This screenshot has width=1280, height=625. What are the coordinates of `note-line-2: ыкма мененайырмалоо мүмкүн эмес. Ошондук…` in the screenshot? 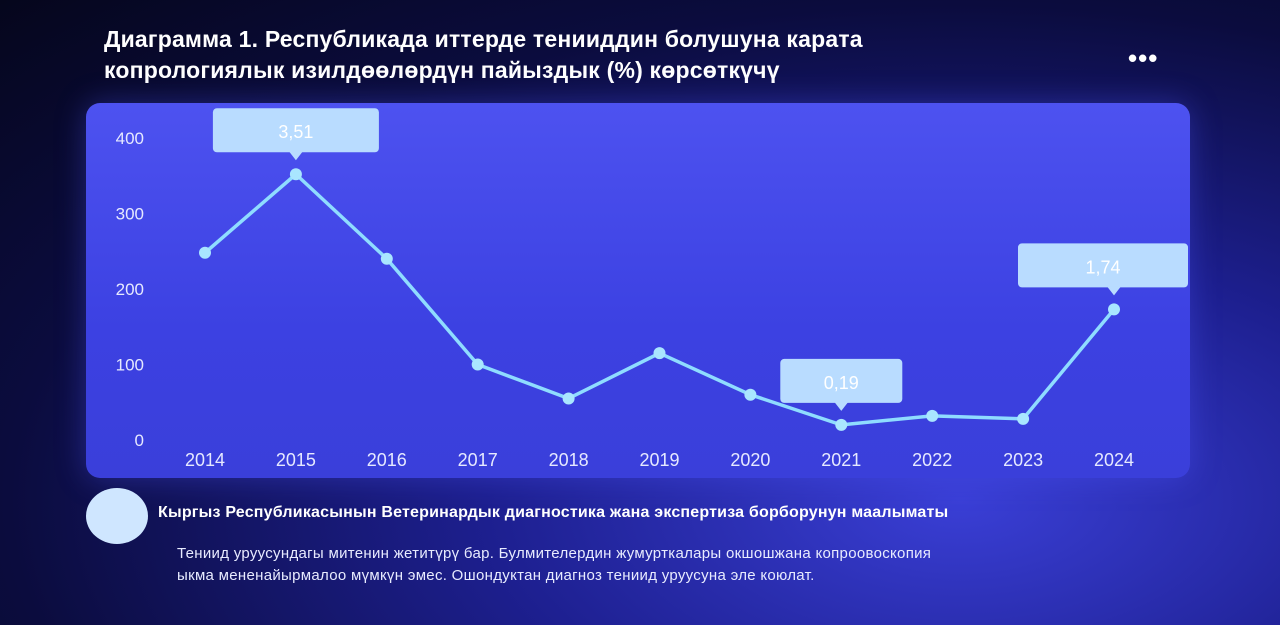 It's located at (496, 575).